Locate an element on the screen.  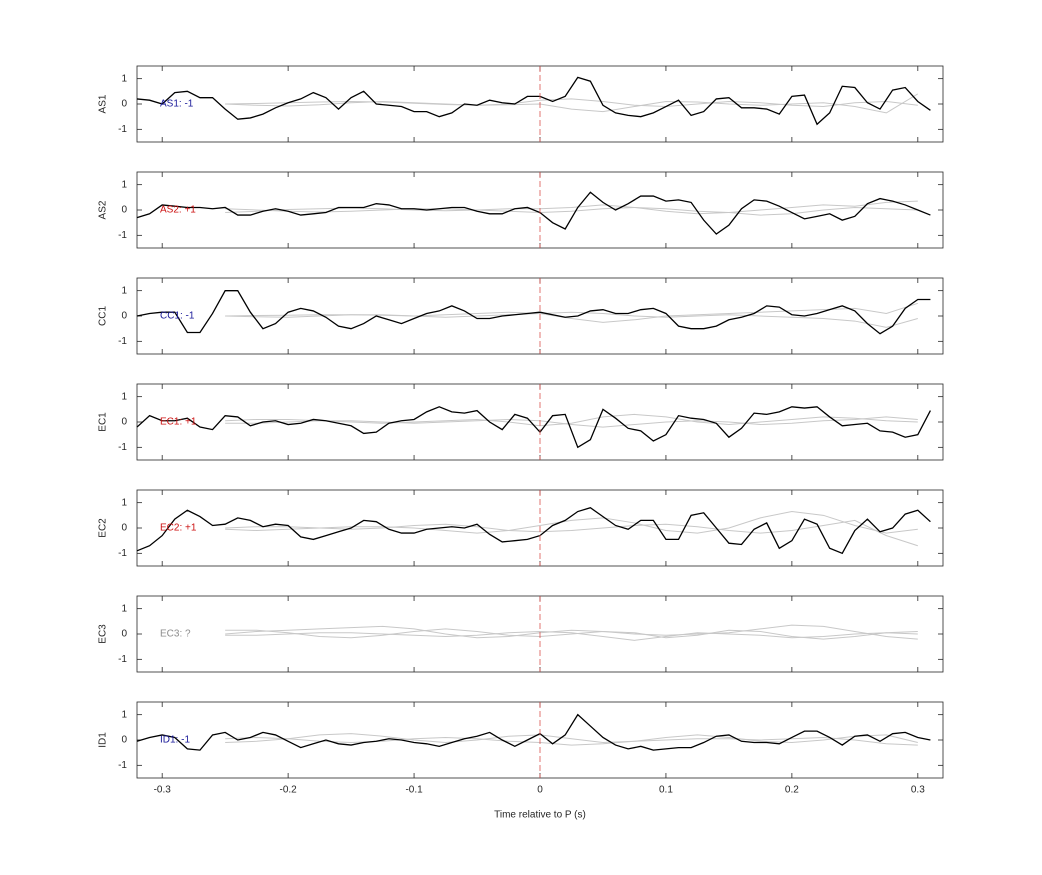
x-tick-label: -0.2 is located at coordinates (289, 790).